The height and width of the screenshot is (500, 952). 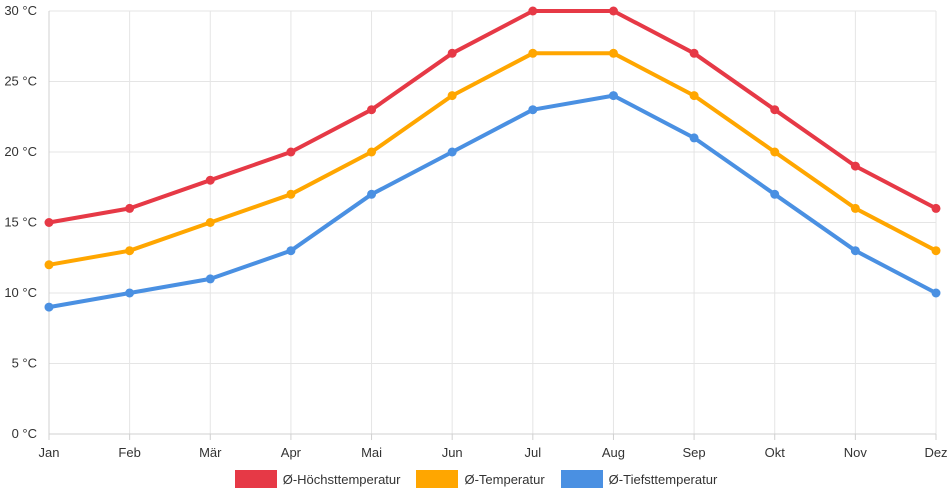 What do you see at coordinates (24, 363) in the screenshot?
I see `y-tick-label: 5 °C` at bounding box center [24, 363].